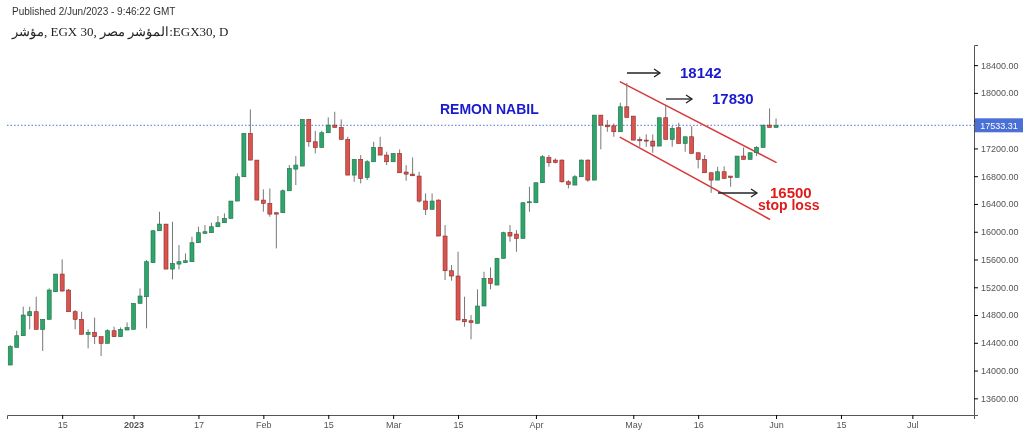  I want to click on x-tick-label: 2023, so click(134, 425).